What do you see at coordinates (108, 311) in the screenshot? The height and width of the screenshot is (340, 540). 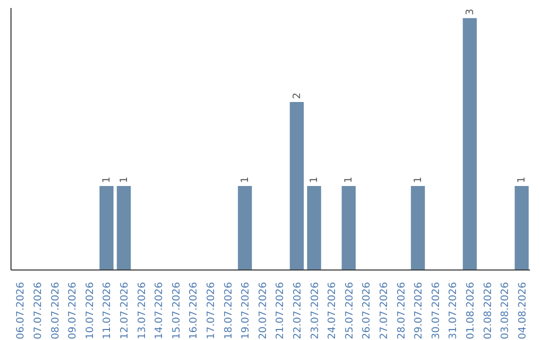 I see `x-tick-label: 11.07.2026` at bounding box center [108, 311].